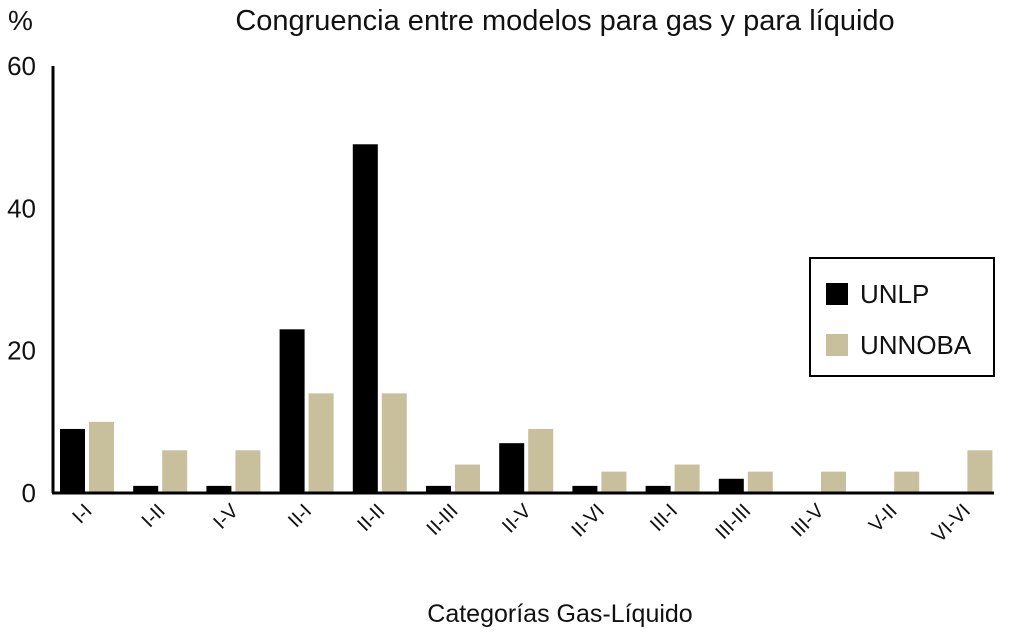 The image size is (1024, 633). Describe the element at coordinates (760, 482) in the screenshot. I see `bar-unnoba-iii-iii` at that location.